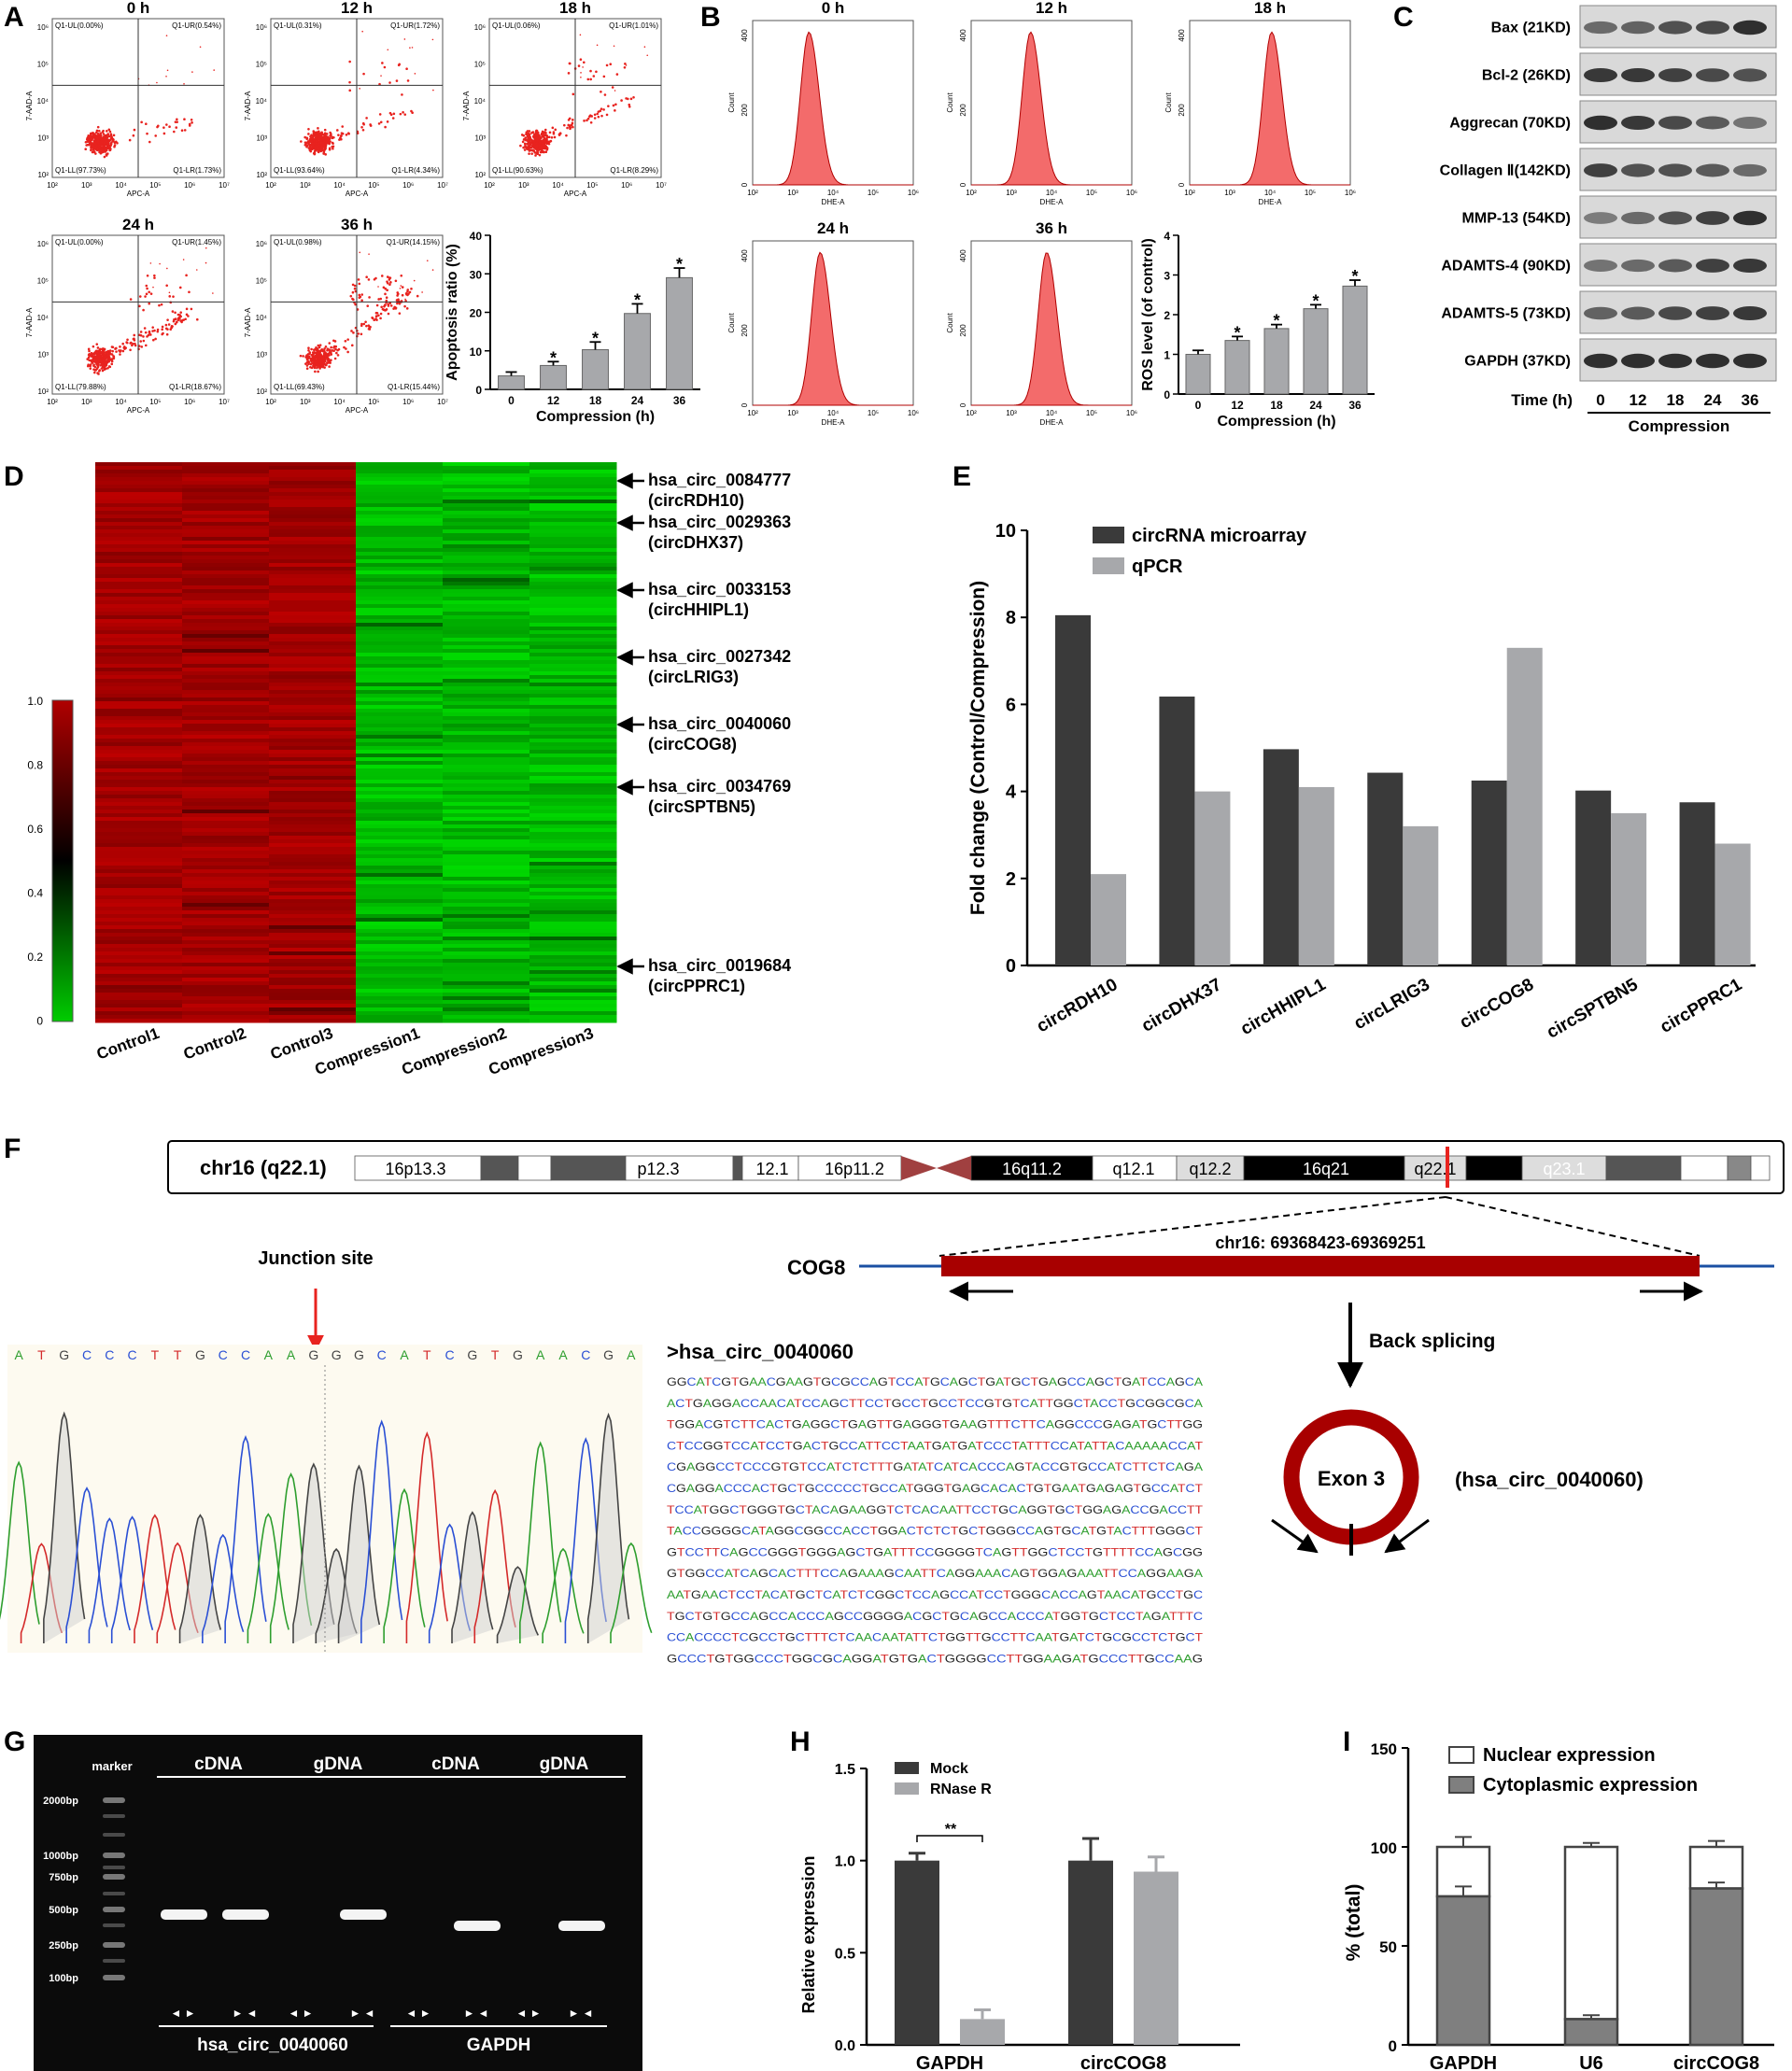  I want to click on y-tick-label: 1, so click(1167, 355).